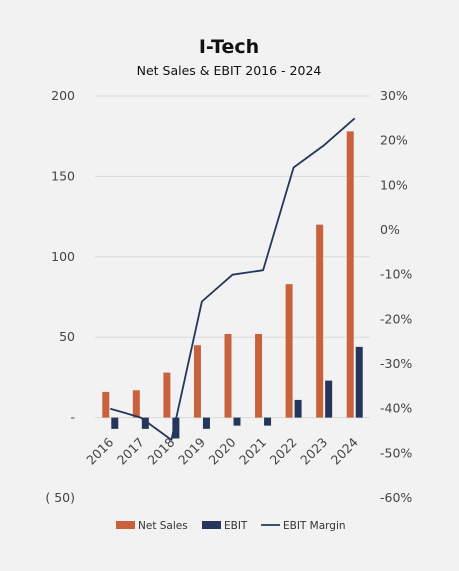 The image size is (459, 571). What do you see at coordinates (229, 47) in the screenshot?
I see `chart-title: I-Tech` at bounding box center [229, 47].